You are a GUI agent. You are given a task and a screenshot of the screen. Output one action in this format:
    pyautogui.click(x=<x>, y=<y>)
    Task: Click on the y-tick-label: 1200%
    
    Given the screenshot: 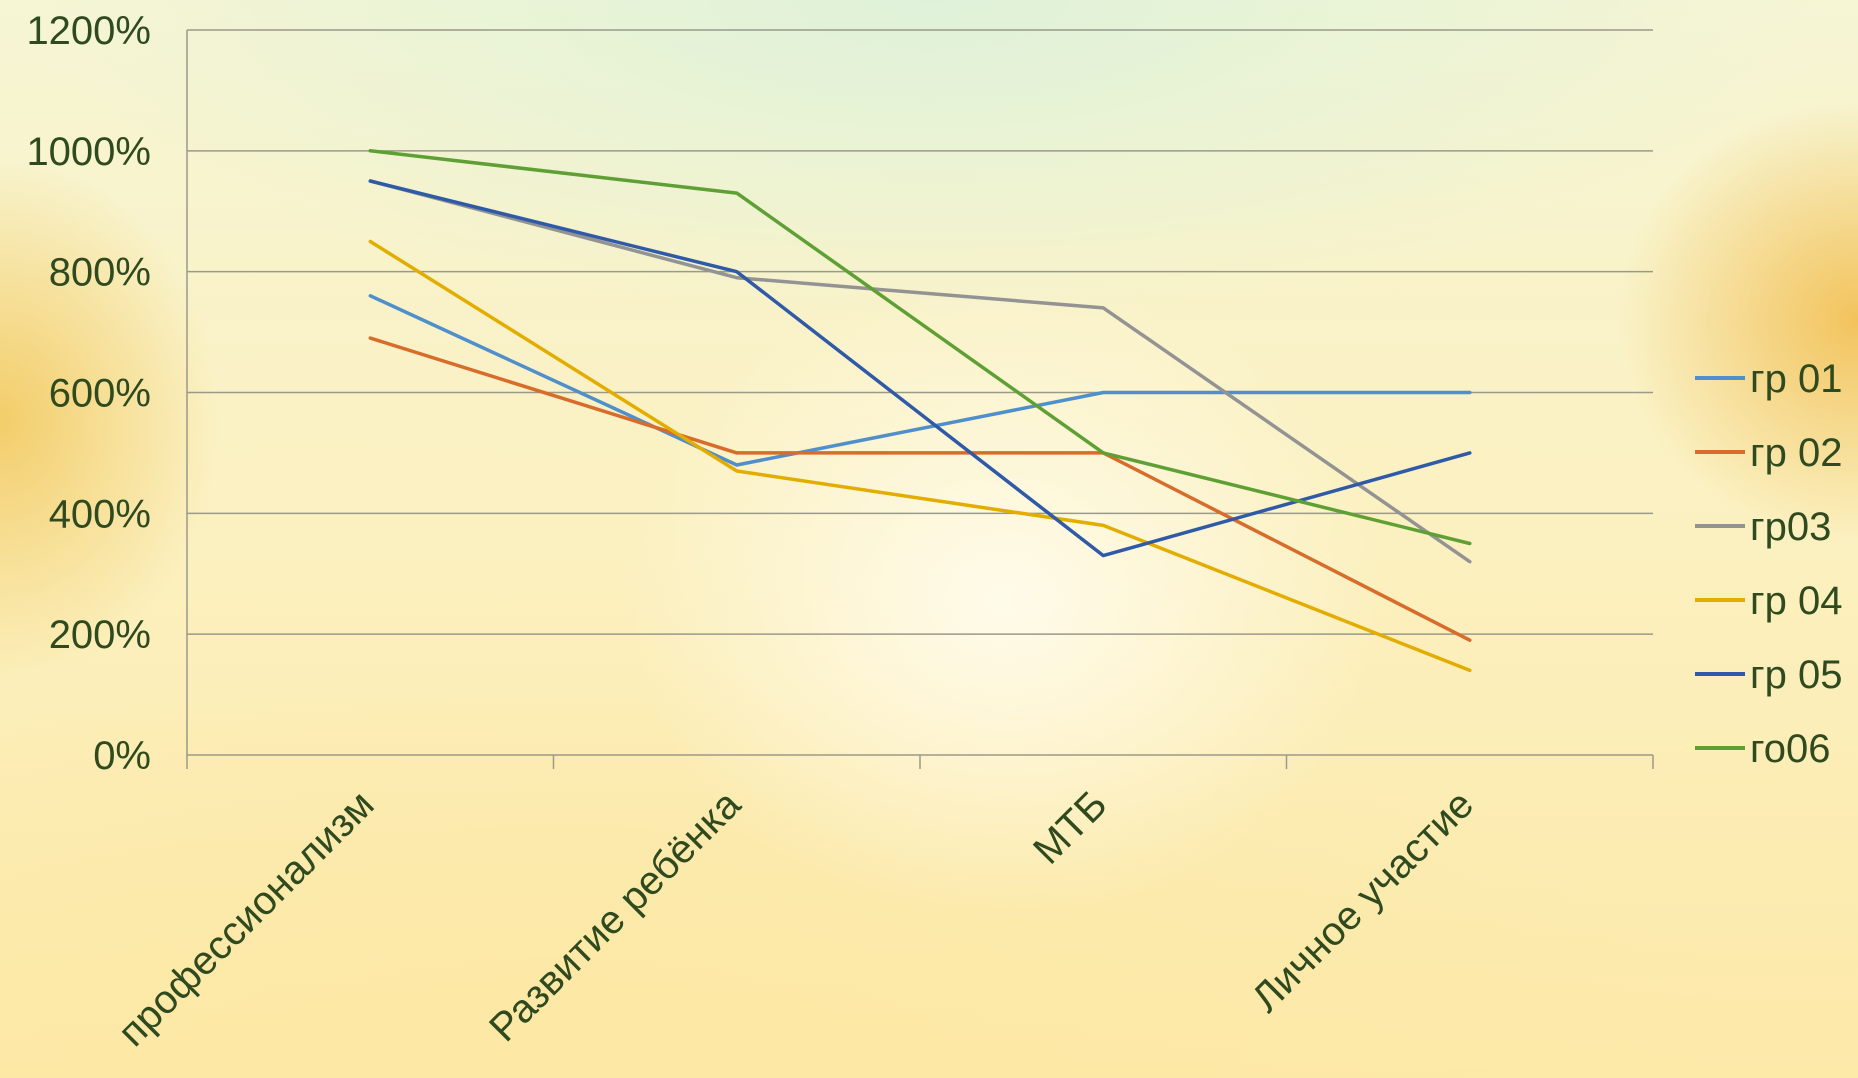 What is the action you would take?
    pyautogui.click(x=88, y=31)
    